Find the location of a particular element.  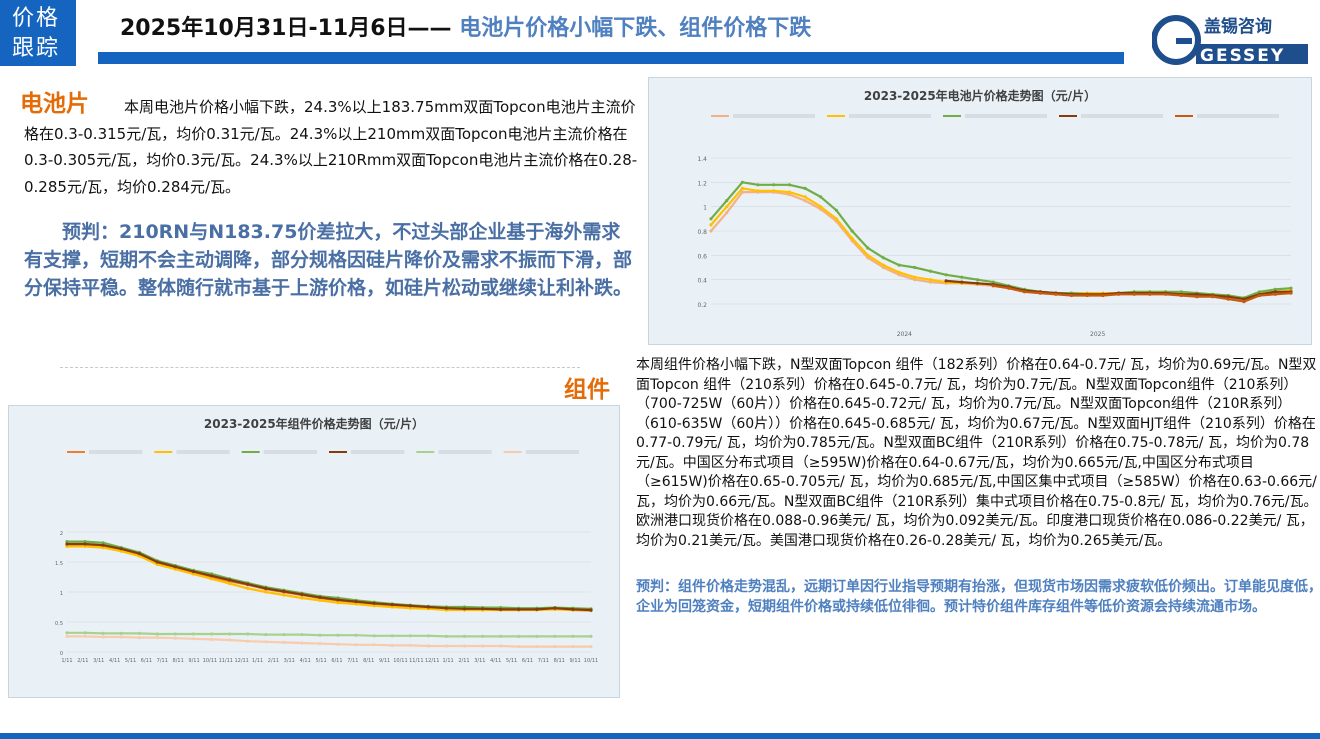

y-tick-label: 0.4 is located at coordinates (702, 281).